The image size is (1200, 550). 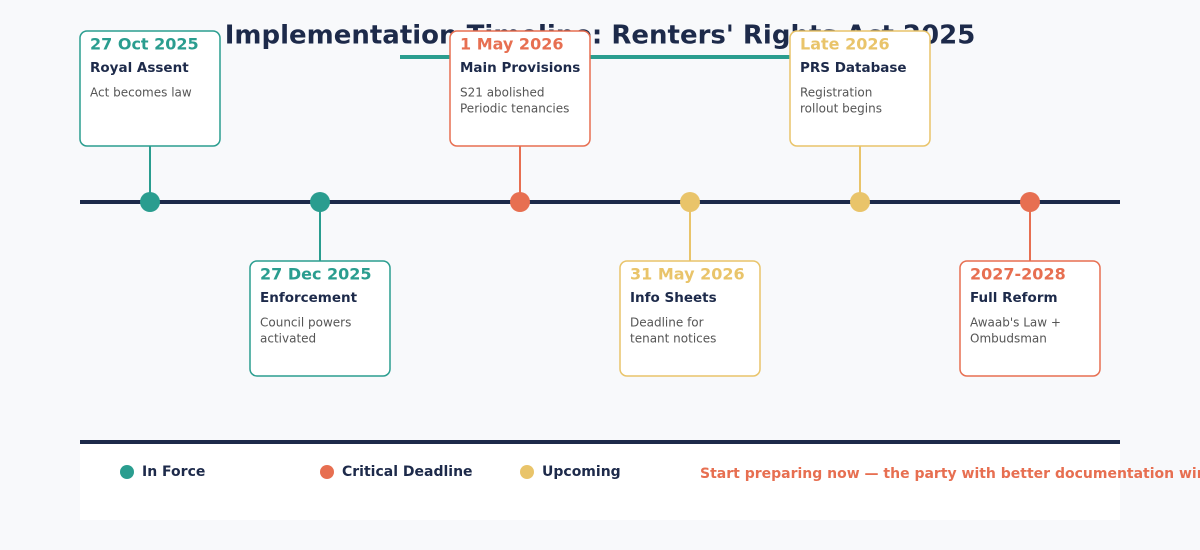 I want to click on event-detail: Awaab's Law +, so click(x=1015, y=323).